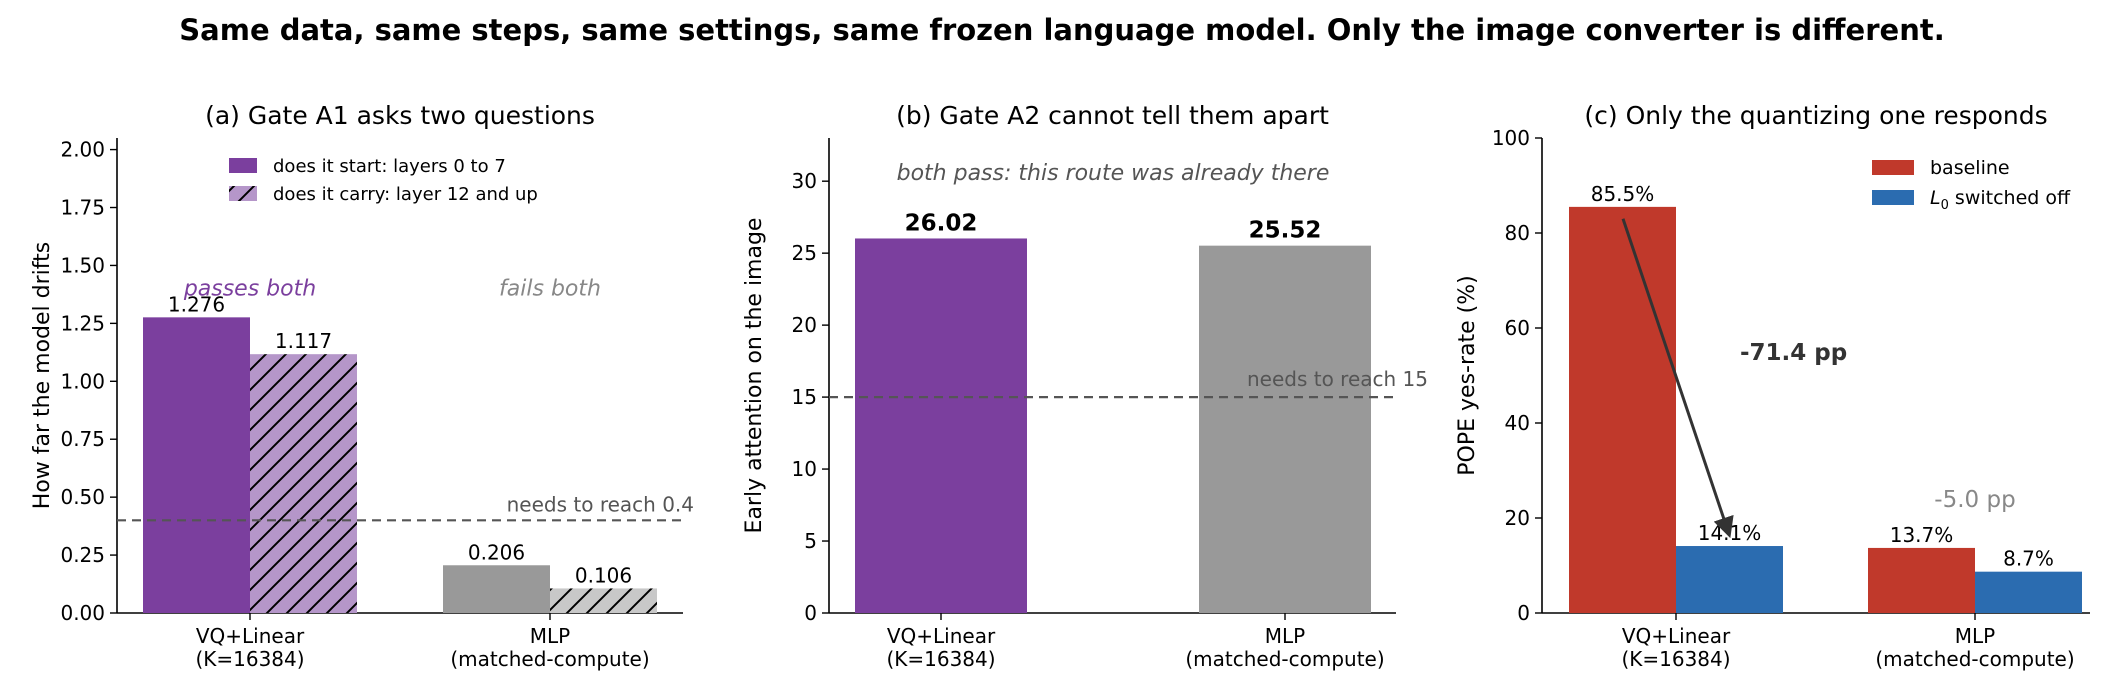 The width and height of the screenshot is (2124, 690). Describe the element at coordinates (2010, 198) in the screenshot. I see `legend-label-part: switched off` at that location.